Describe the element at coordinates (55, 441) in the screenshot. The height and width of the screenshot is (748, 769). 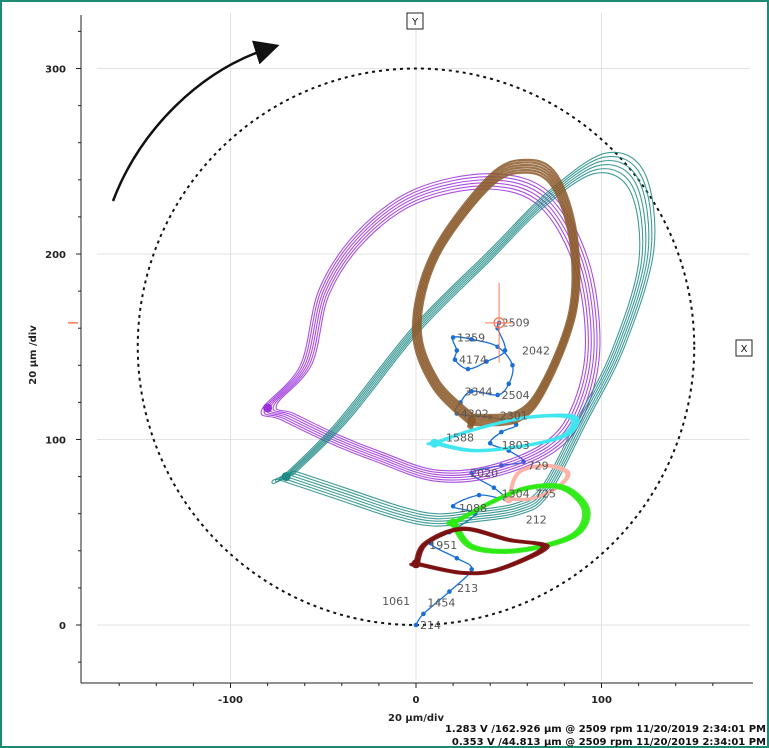
I see `y-tick-label: 100` at that location.